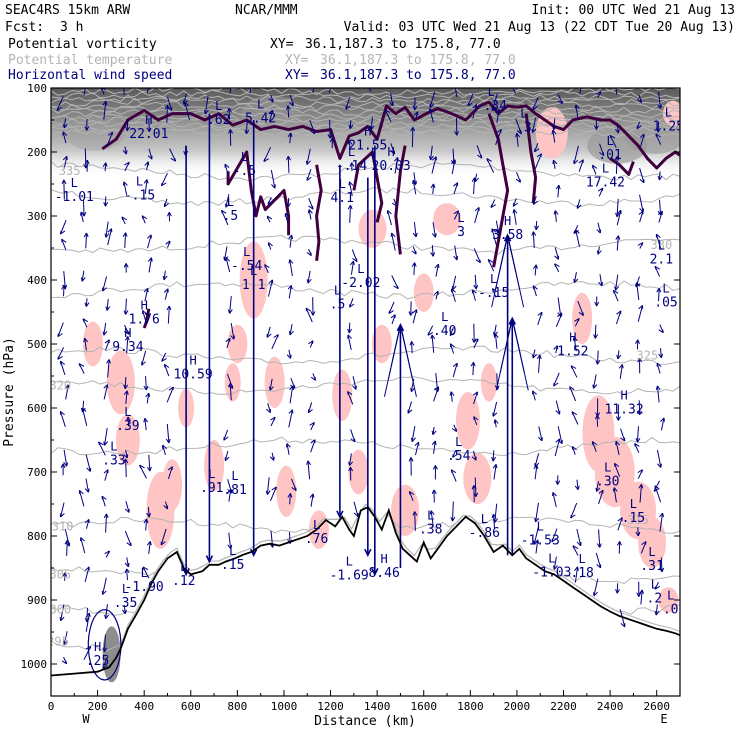 This screenshot has width=740, height=744. What do you see at coordinates (507, 235) in the screenshot?
I see `pv-extremum-value: 3.58` at bounding box center [507, 235].